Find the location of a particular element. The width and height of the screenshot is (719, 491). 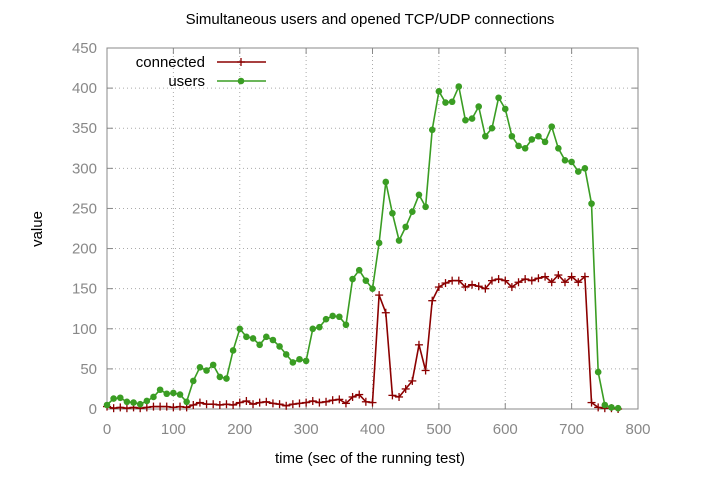

x-tick-label: 600 is located at coordinates (505, 429).